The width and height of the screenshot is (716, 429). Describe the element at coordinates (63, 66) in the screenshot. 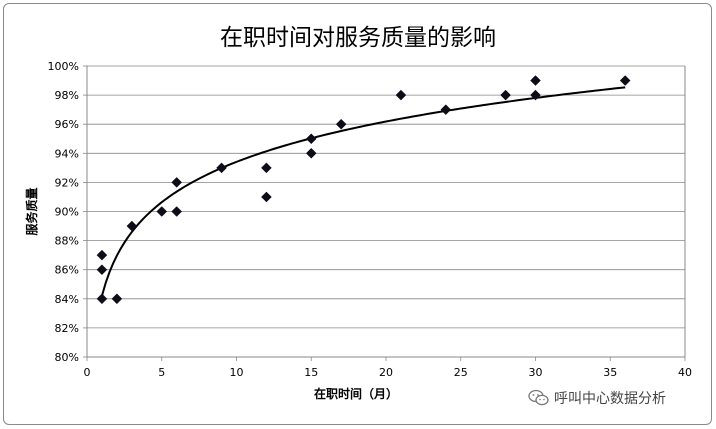

I see `y-tick-label: 100%` at that location.